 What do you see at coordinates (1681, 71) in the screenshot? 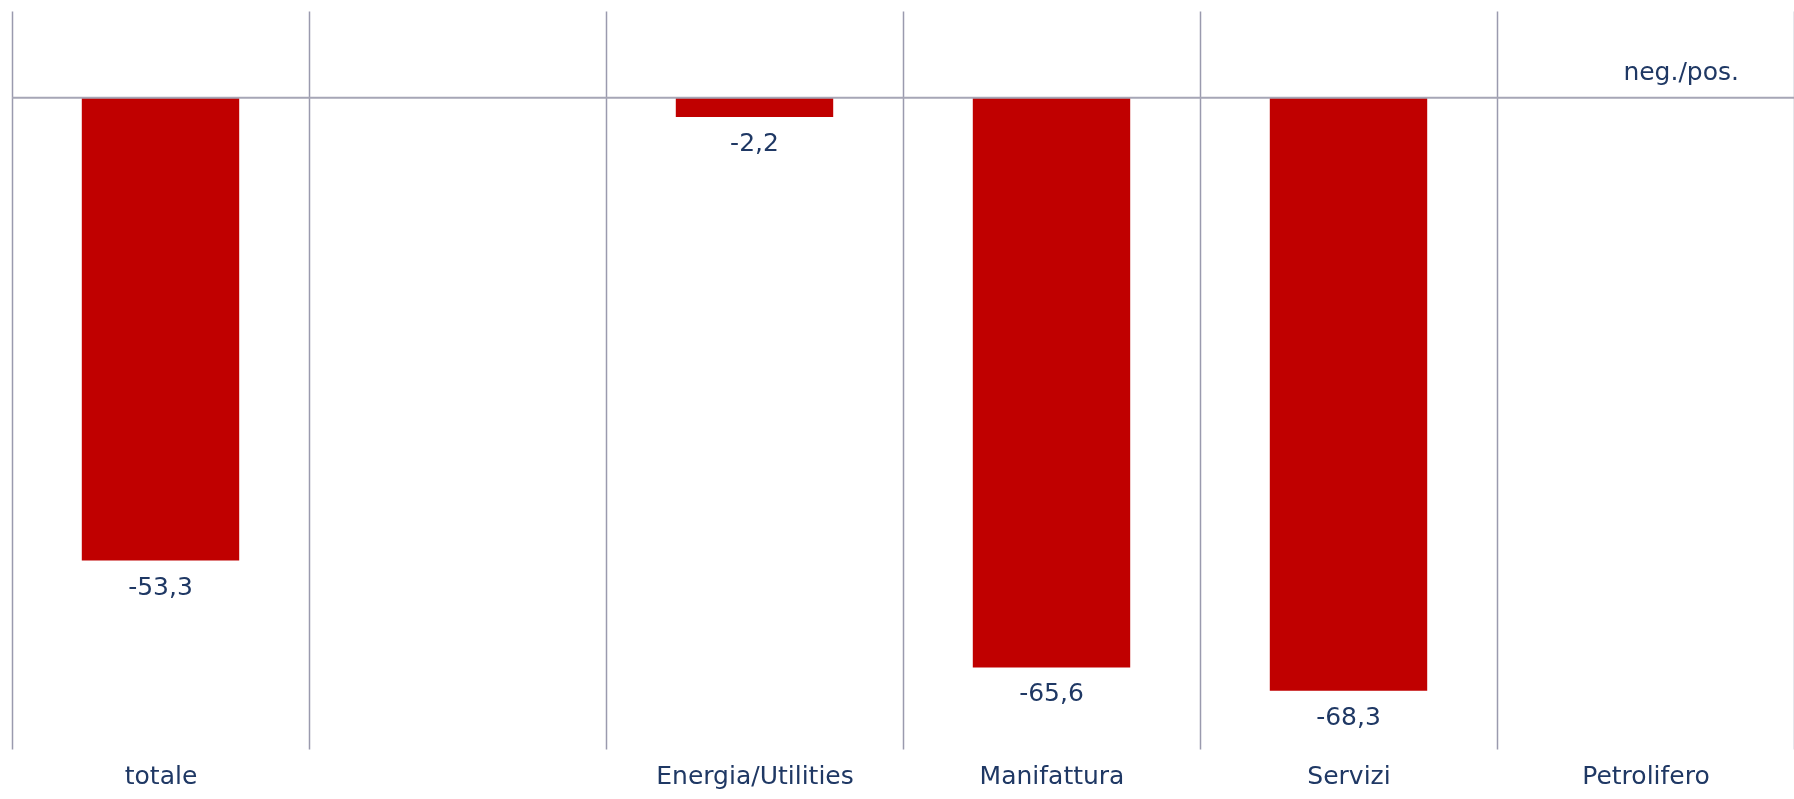
I see `annotation: neg./pos.` at bounding box center [1681, 71].